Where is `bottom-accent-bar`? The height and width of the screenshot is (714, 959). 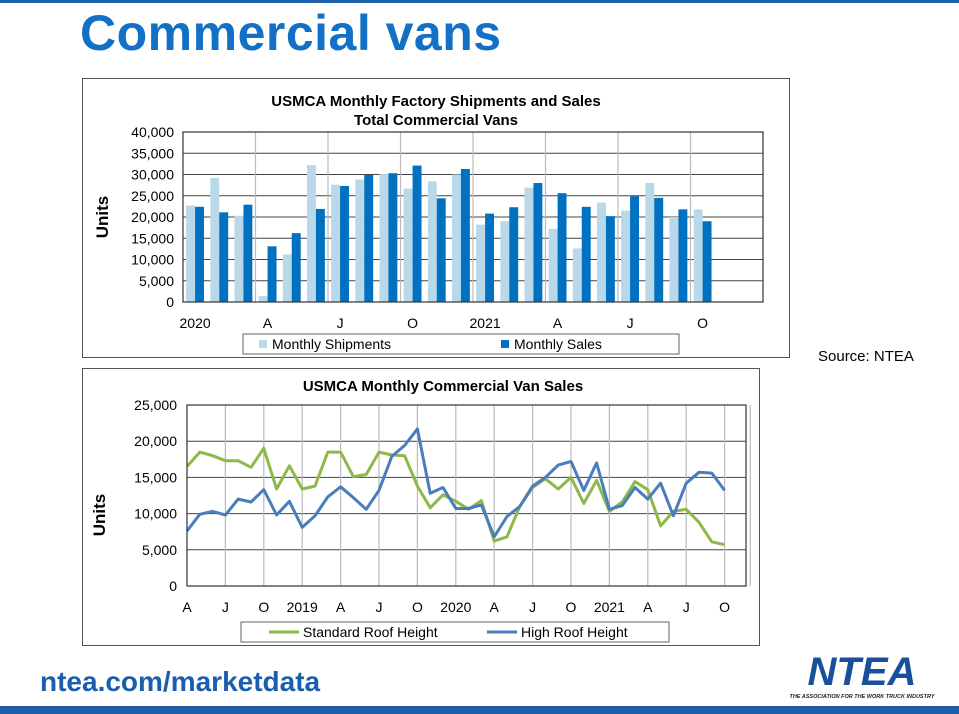 bottom-accent-bar is located at coordinates (479, 710).